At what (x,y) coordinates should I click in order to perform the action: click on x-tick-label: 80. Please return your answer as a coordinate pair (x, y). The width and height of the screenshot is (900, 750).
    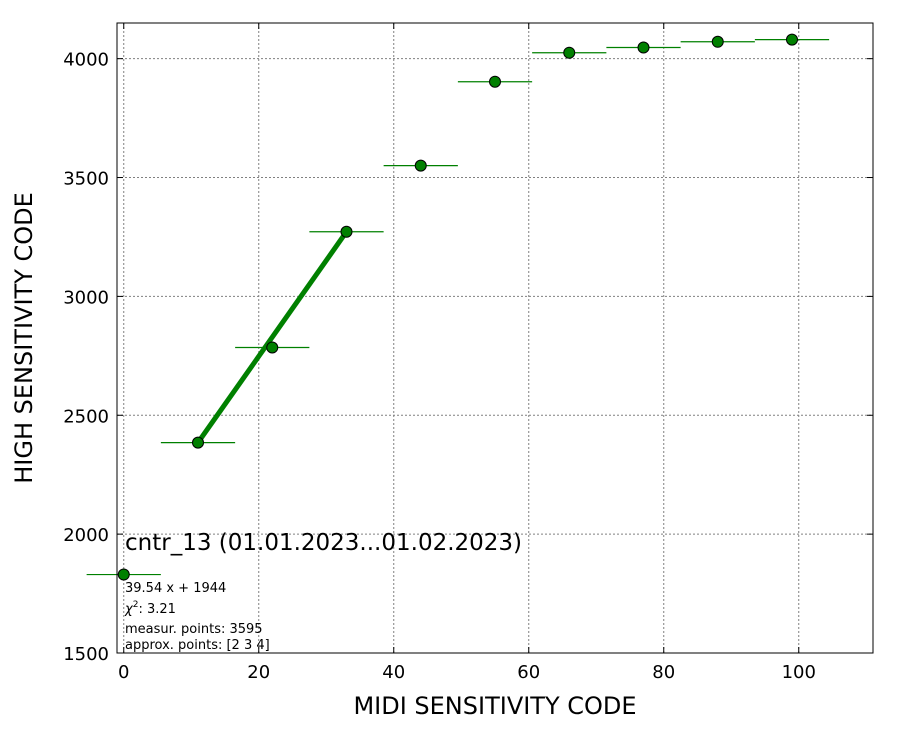
    Looking at the image, I should click on (663, 672).